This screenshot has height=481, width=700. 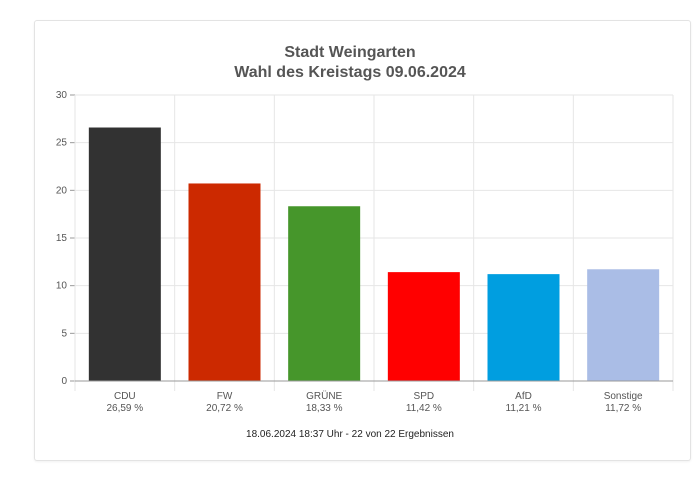 I want to click on data-label: 11,72 %, so click(x=623, y=408).